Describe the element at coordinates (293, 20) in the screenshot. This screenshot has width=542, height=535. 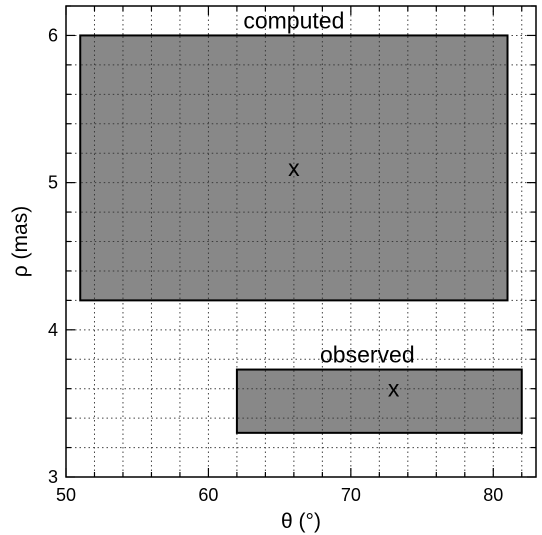
I see `region-label-computed: computed` at that location.